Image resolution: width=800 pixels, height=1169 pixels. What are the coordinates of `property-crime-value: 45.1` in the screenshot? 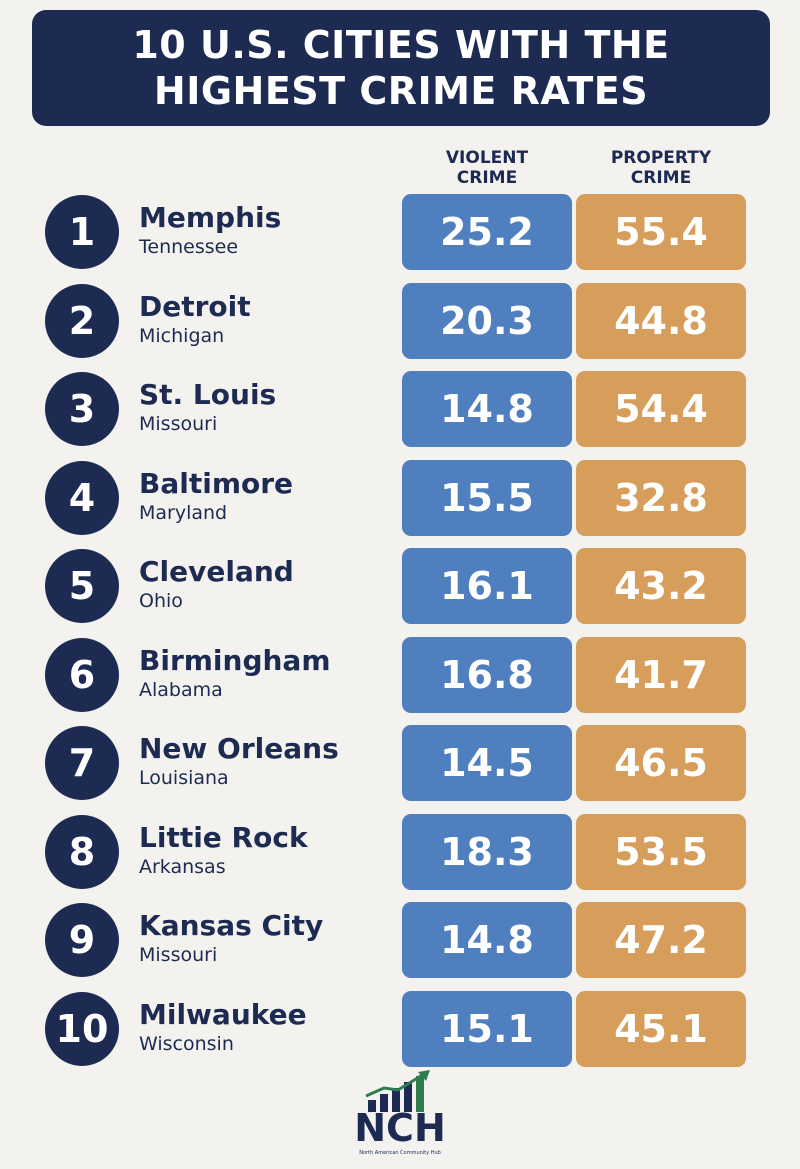 It's located at (661, 1029).